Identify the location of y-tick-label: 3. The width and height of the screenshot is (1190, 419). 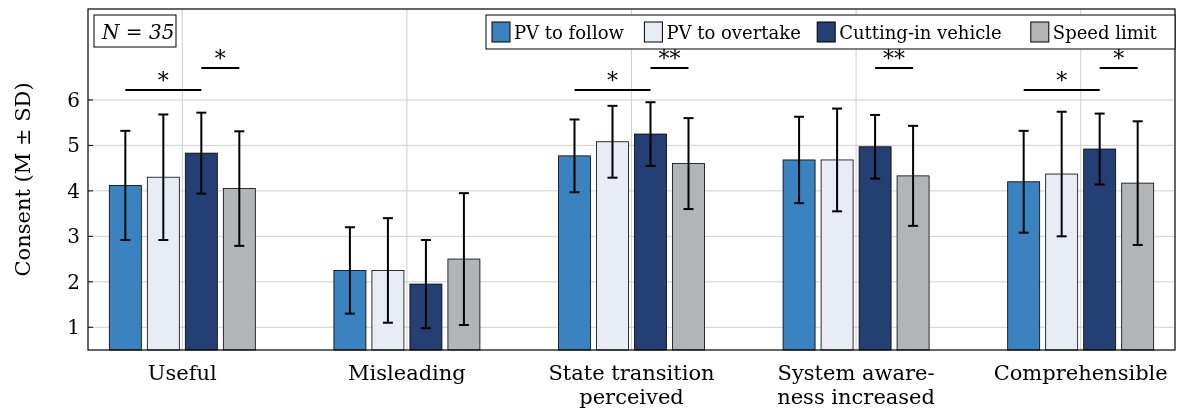
(73, 236).